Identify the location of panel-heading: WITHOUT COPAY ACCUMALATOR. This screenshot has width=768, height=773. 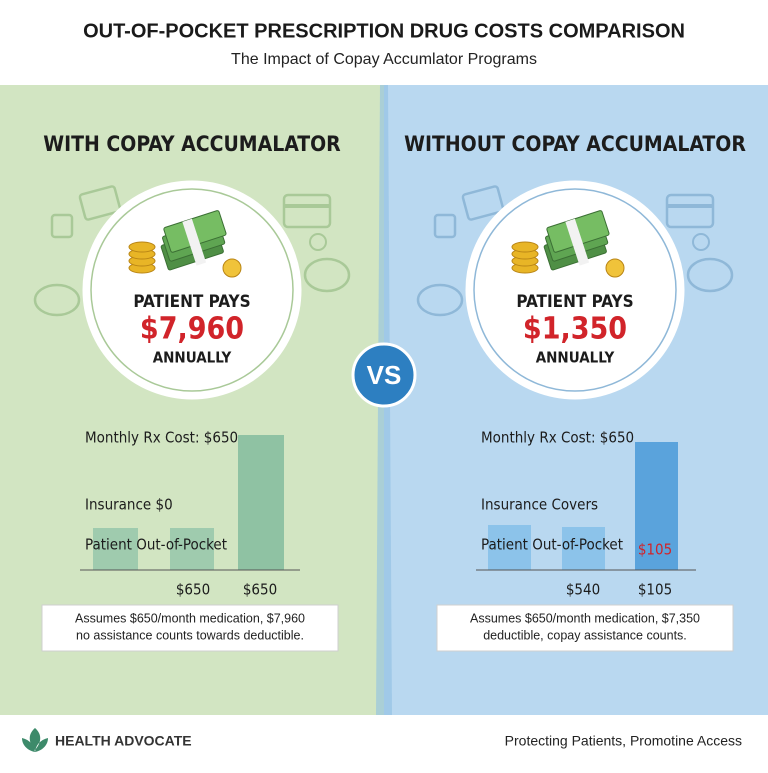
(575, 144).